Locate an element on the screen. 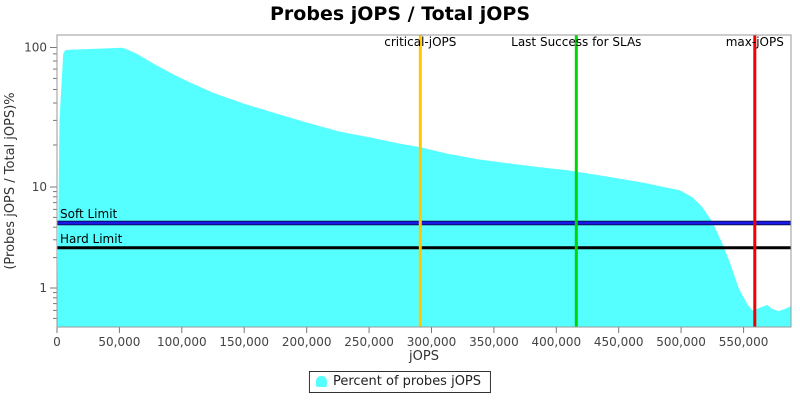 The image size is (800, 400). x-axis-tick-label: 250,000 is located at coordinates (369, 342).